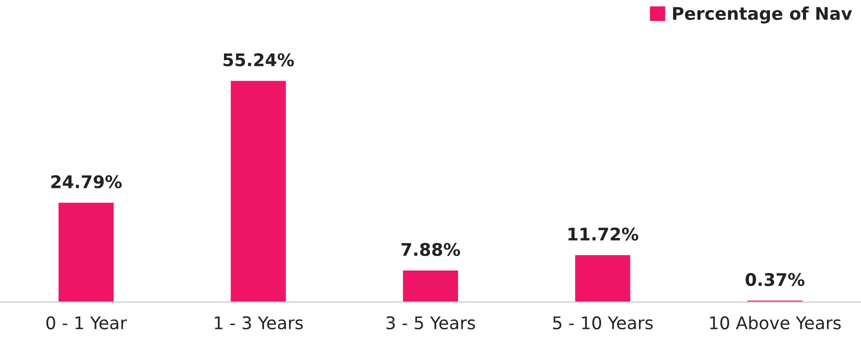 The height and width of the screenshot is (346, 861). I want to click on data-label: 7.88%, so click(431, 249).